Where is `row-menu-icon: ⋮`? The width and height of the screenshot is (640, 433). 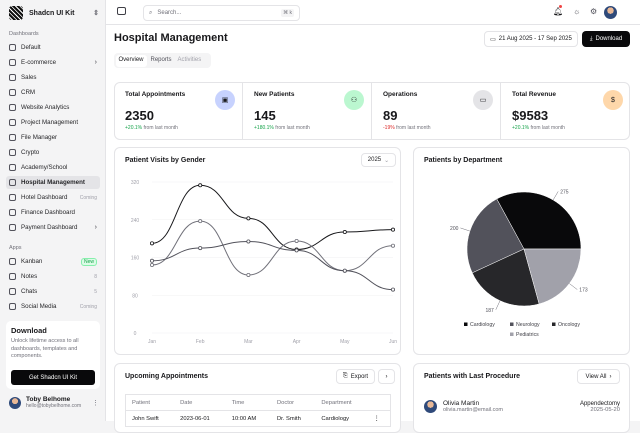 row-menu-icon: ⋮ is located at coordinates (376, 418).